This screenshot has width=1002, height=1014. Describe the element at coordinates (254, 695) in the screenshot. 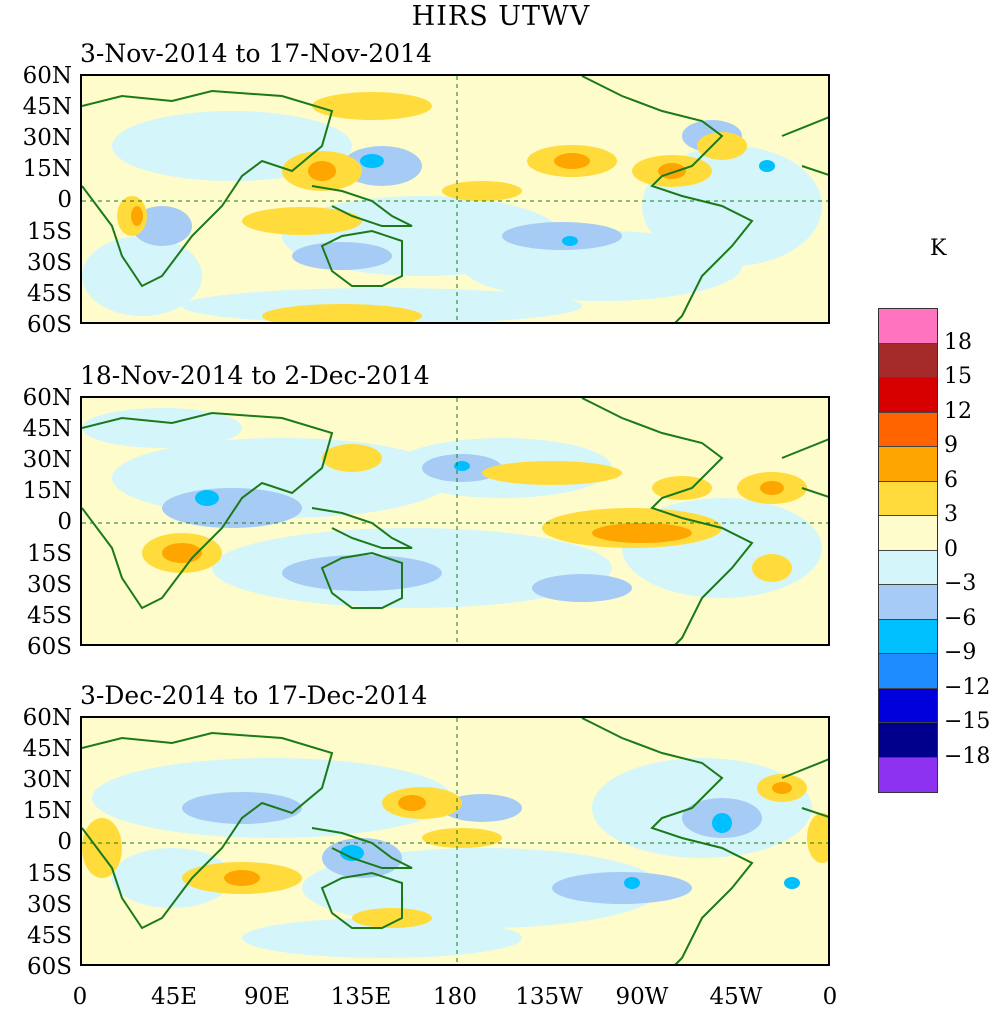

I see `panel-3-title: 3-Dec-2014 to 17-Dec-2014` at that location.